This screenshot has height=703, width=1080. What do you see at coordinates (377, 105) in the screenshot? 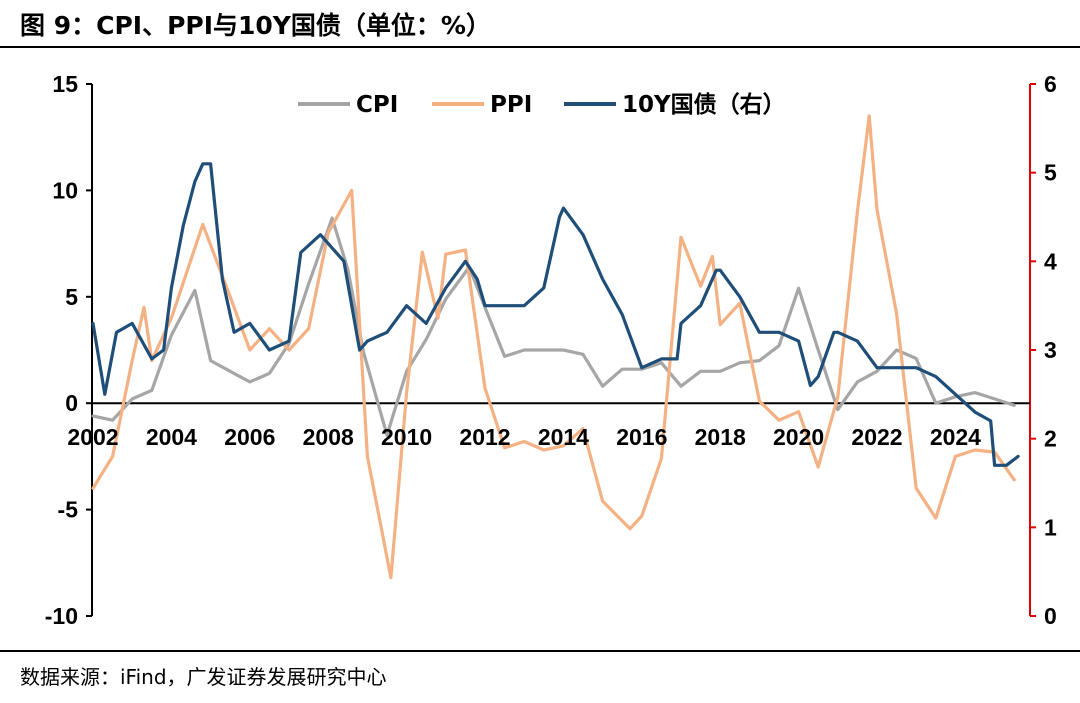
I see `legend-label: CPI` at bounding box center [377, 105].